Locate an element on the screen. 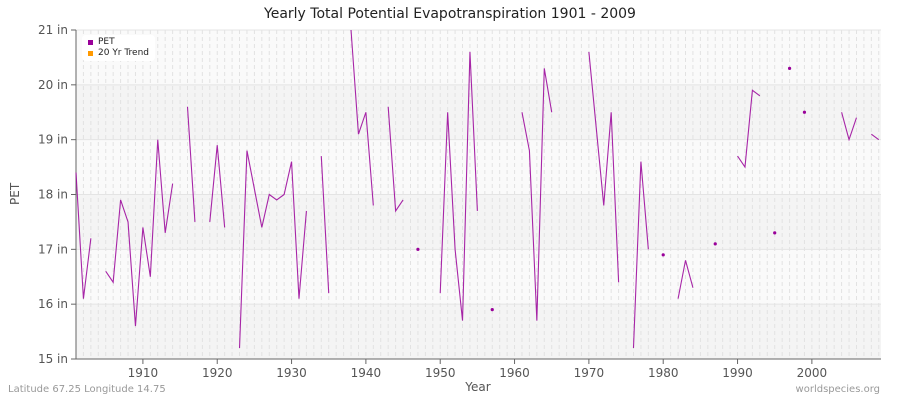 This screenshot has width=900, height=400. x-tick-label: 1950 is located at coordinates (440, 373).